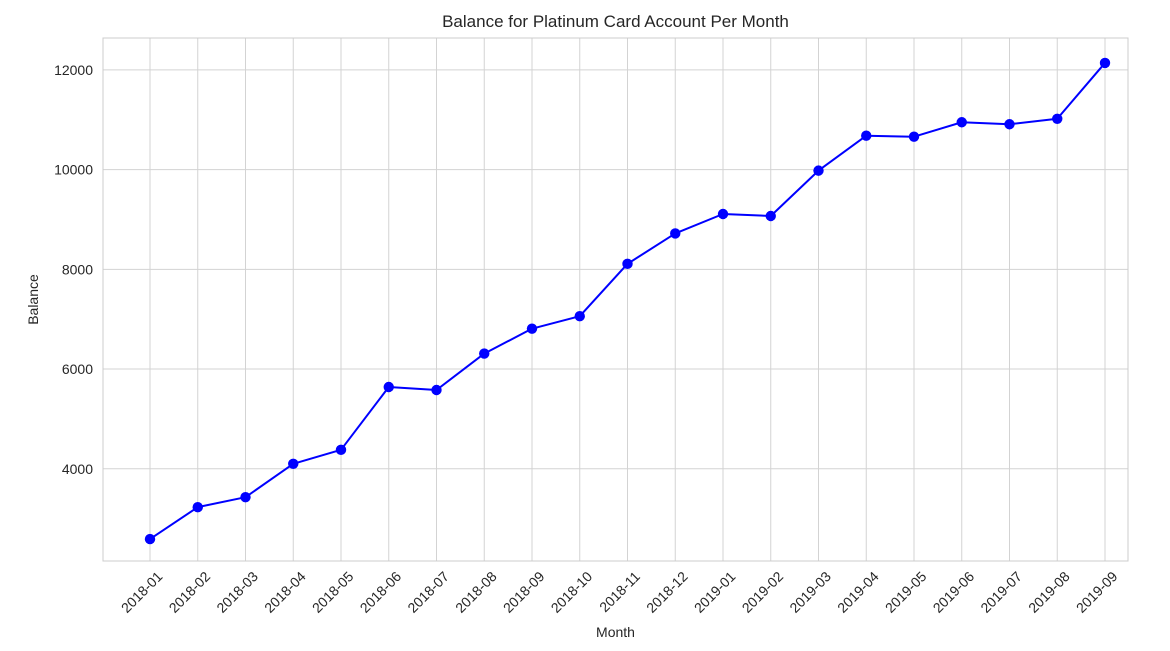 The width and height of the screenshot is (1170, 651). Describe the element at coordinates (906, 592) in the screenshot. I see `x-tick-label: 2019-05` at that location.